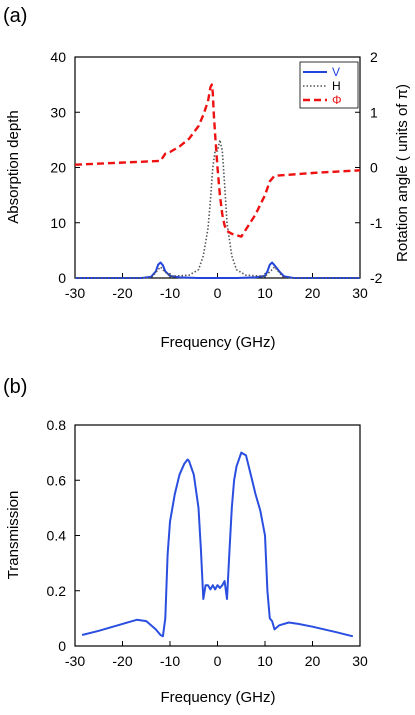  What do you see at coordinates (336, 86) in the screenshot?
I see `legend-label-h: H` at bounding box center [336, 86].